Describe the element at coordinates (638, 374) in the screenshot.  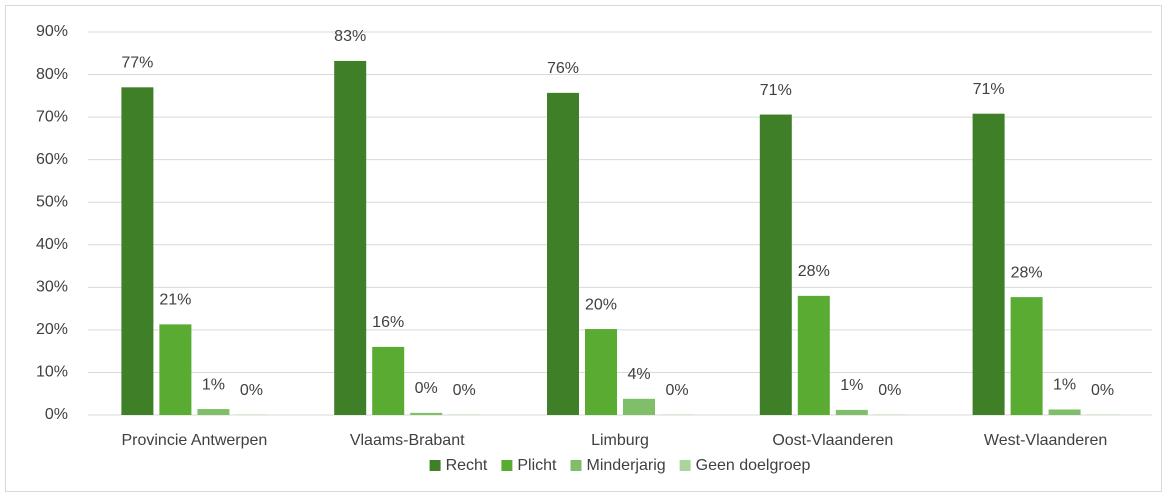
I see `value-label: 4%` at that location.